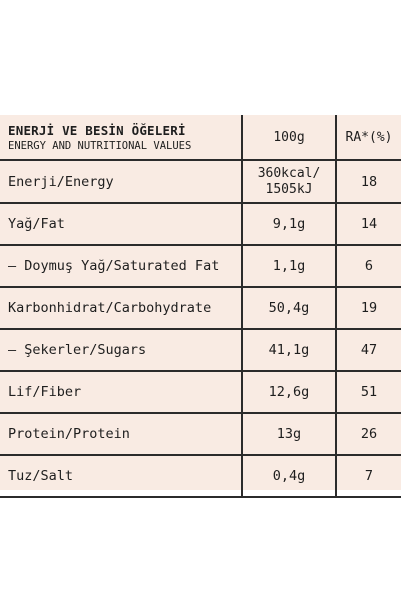  Describe the element at coordinates (121, 434) in the screenshot. I see `row-label: Protein/Protein` at that location.